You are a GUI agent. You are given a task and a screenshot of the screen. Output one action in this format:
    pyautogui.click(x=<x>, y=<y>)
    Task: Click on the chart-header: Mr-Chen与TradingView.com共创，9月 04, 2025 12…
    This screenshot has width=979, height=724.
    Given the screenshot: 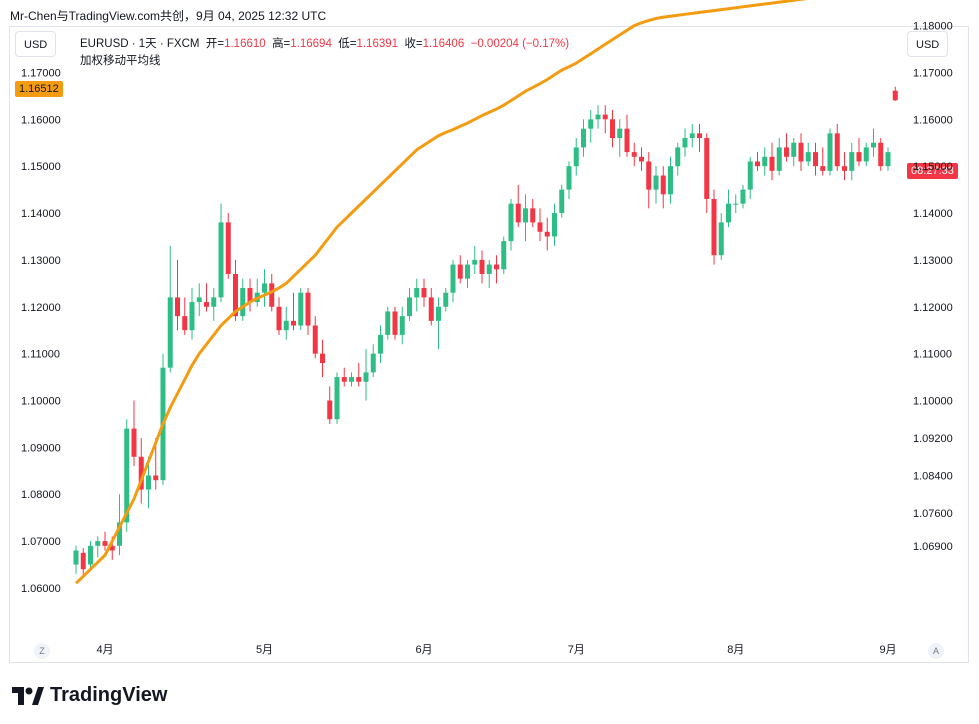 What is the action you would take?
    pyautogui.click(x=168, y=16)
    